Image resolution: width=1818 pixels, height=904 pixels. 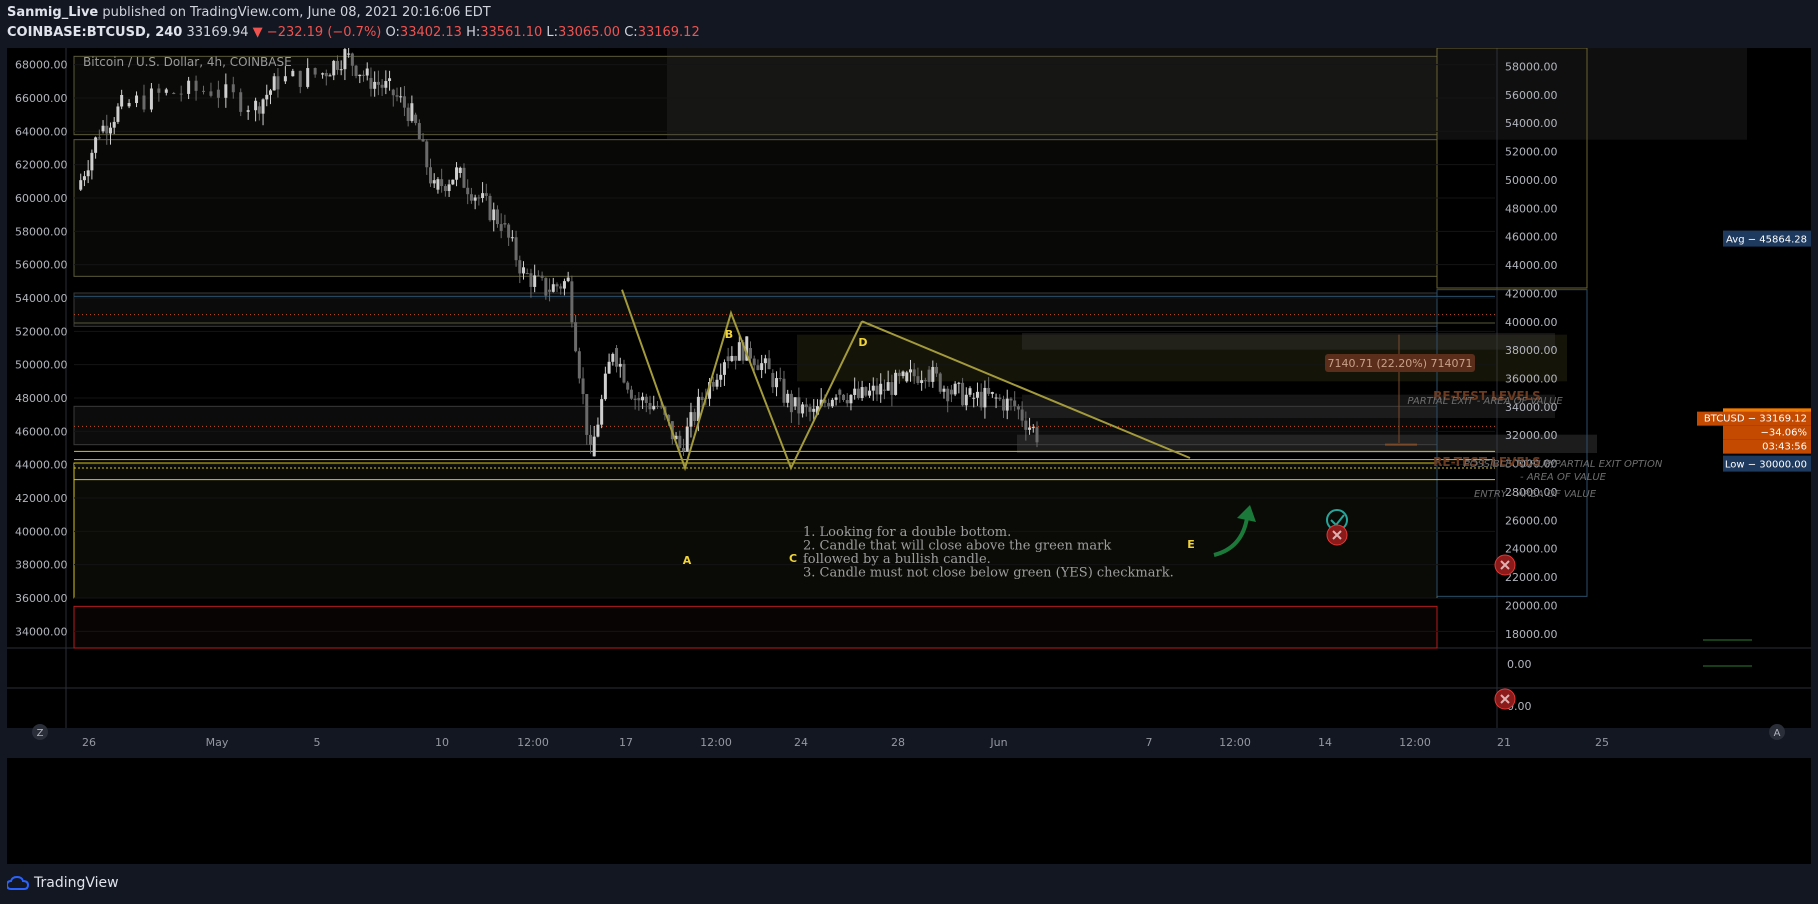 What do you see at coordinates (511, 32) in the screenshot?
I see `high-value: 33561.10` at bounding box center [511, 32].